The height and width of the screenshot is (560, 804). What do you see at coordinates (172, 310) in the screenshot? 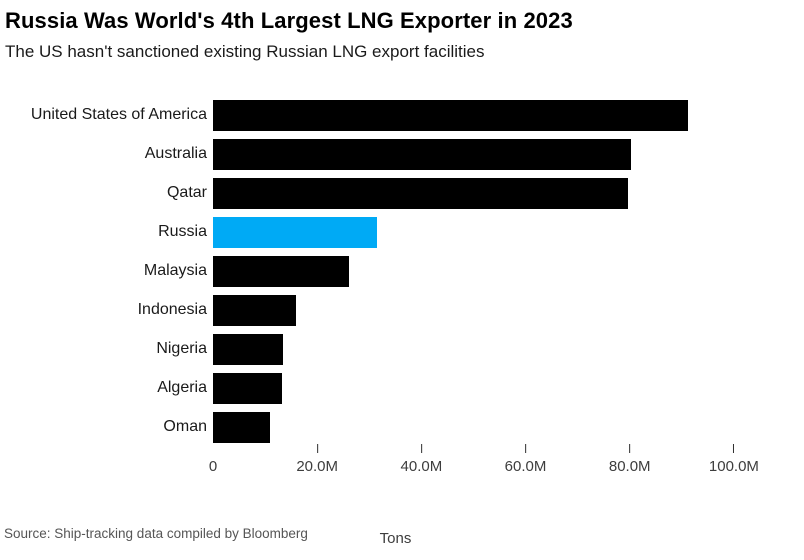
I see `category-label: Indonesia` at bounding box center [172, 310].